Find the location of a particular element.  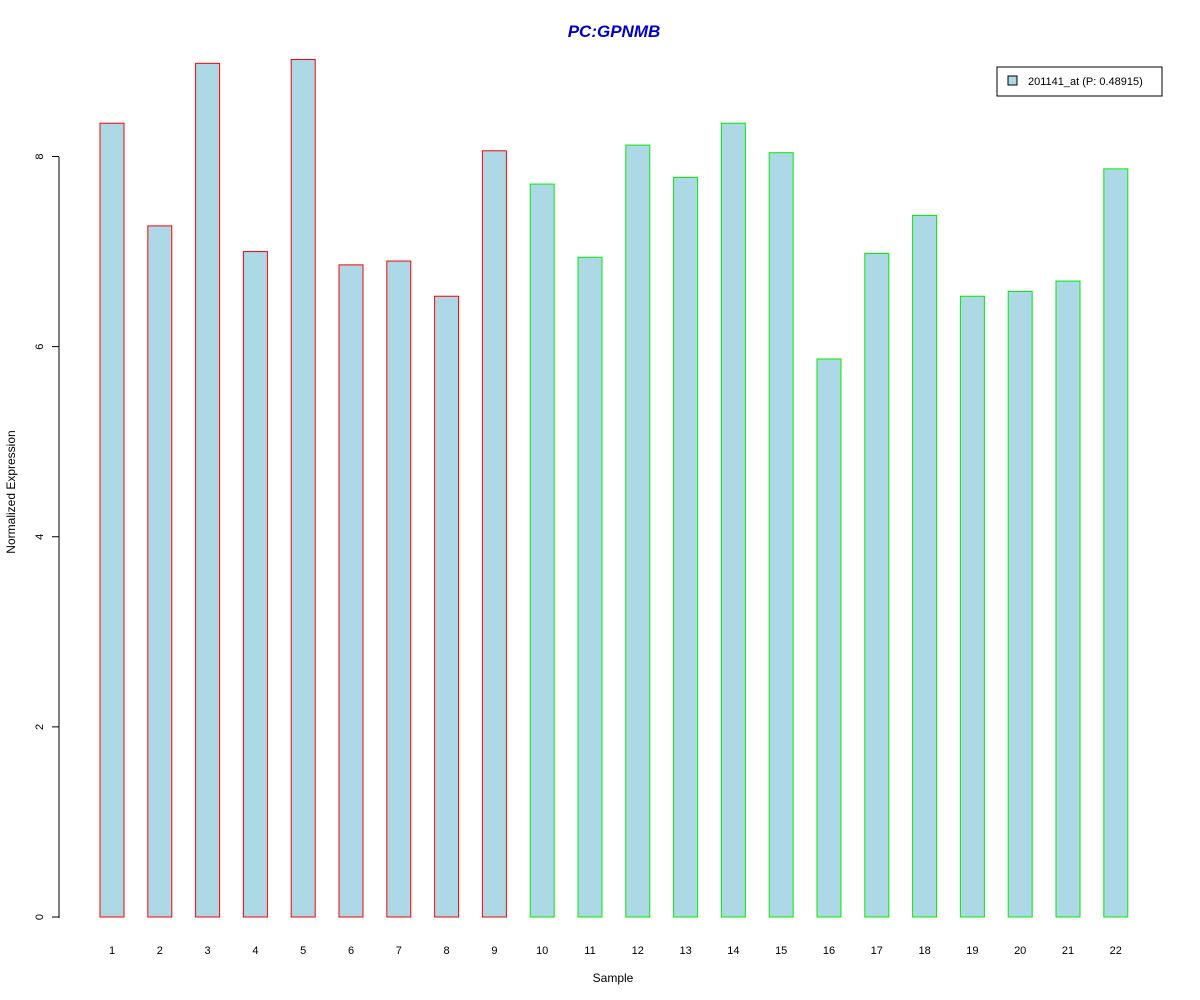

x-tick-label: 1 is located at coordinates (112, 951).